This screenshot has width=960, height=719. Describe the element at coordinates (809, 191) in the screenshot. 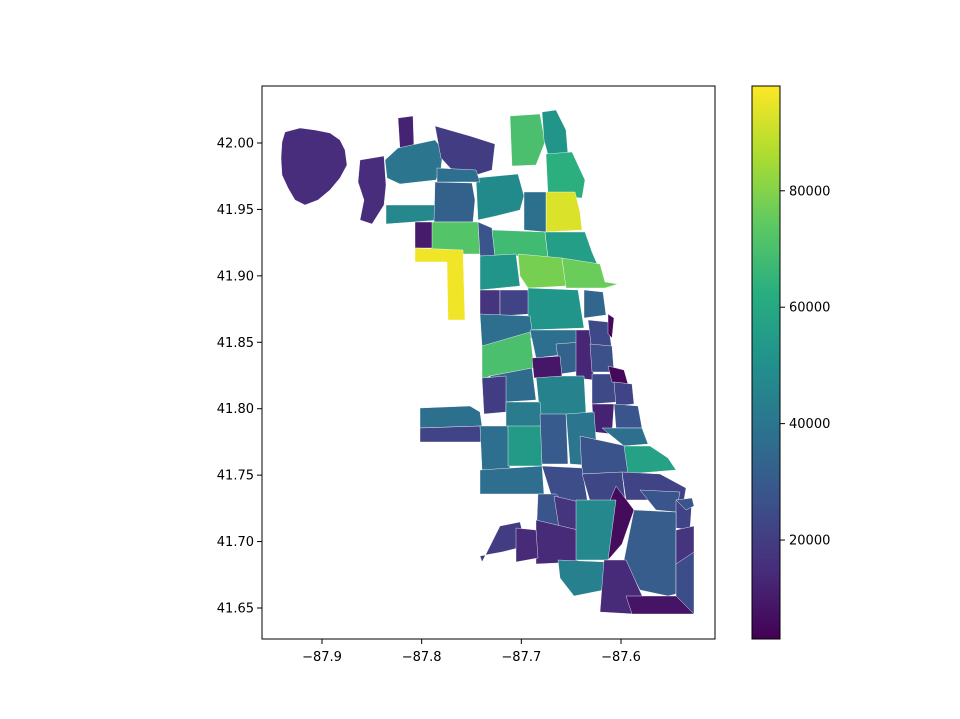

I see `colorbar-tick-label: 80000` at that location.